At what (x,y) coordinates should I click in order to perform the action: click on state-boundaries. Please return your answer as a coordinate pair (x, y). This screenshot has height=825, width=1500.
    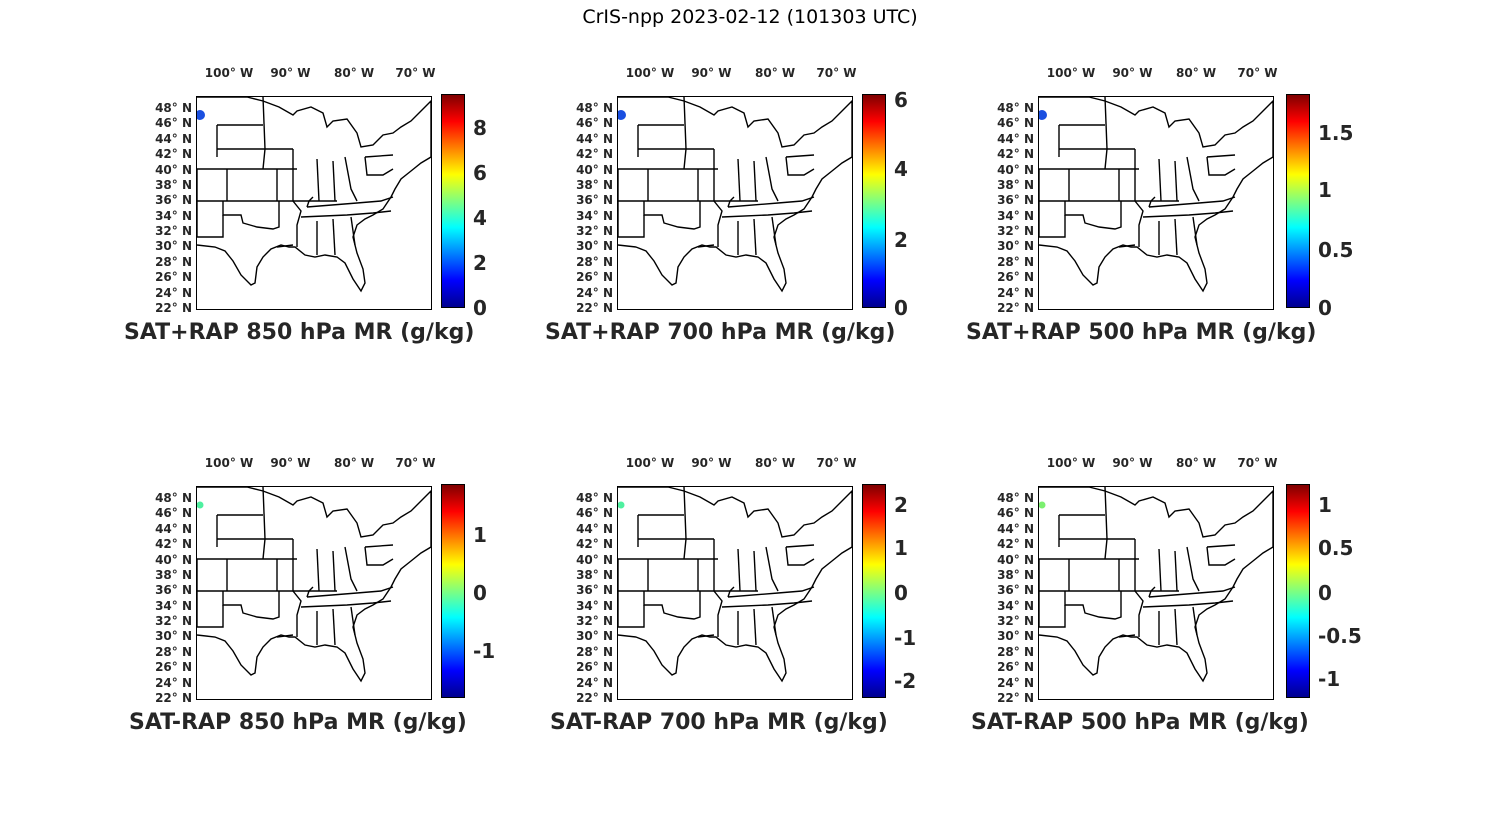
    Looking at the image, I should click on (735, 585).